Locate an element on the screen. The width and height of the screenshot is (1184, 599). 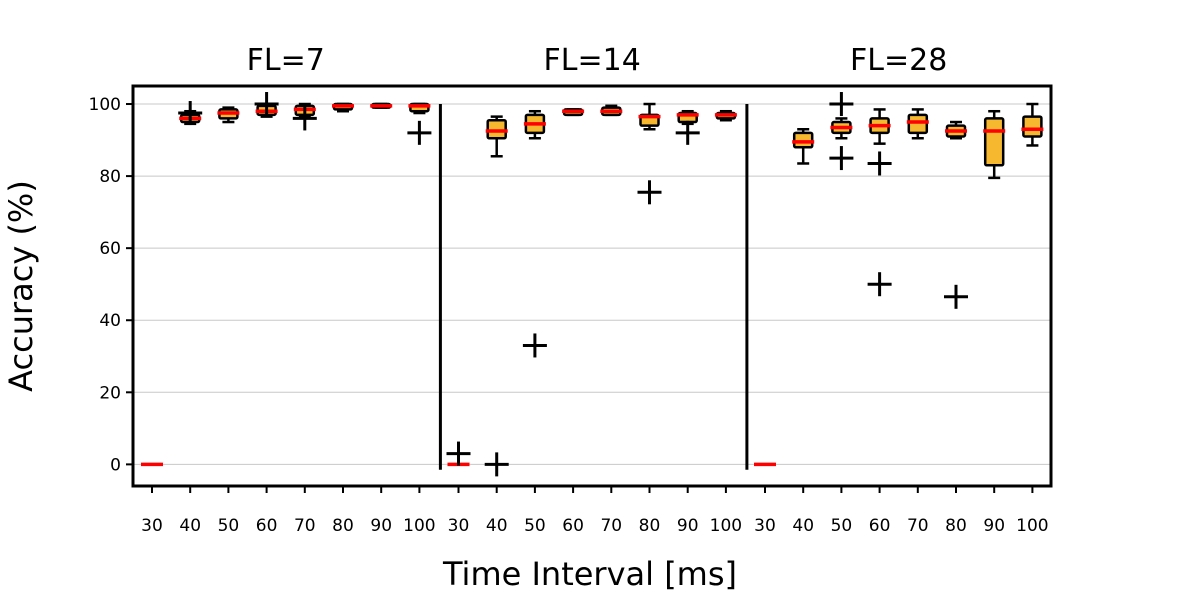
box-FL=7-100 is located at coordinates (419, 123).